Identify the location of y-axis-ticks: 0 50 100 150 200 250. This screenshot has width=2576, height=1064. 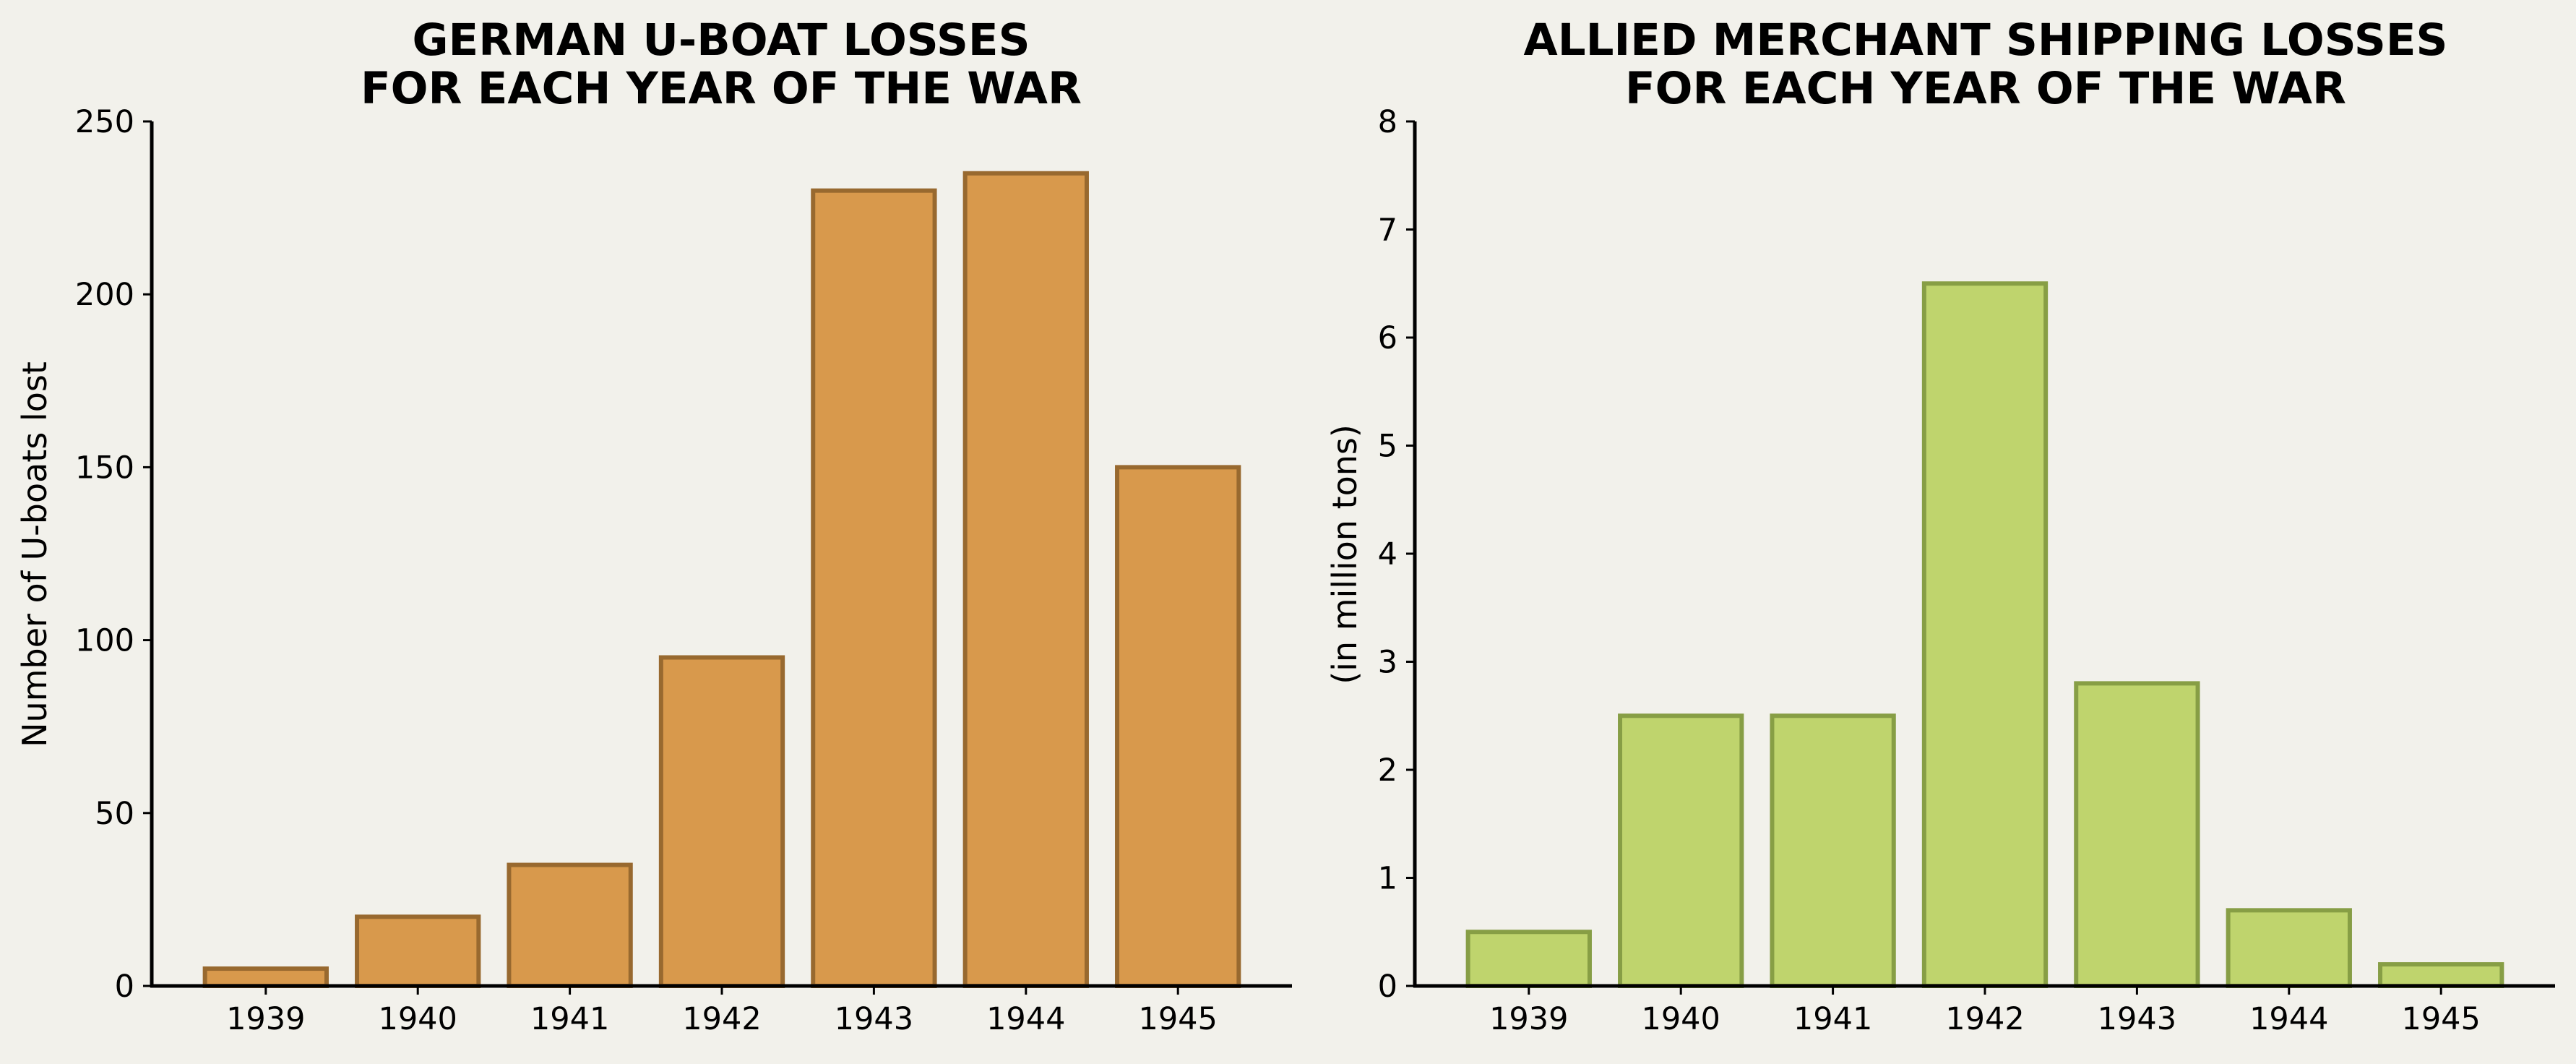
(113, 554).